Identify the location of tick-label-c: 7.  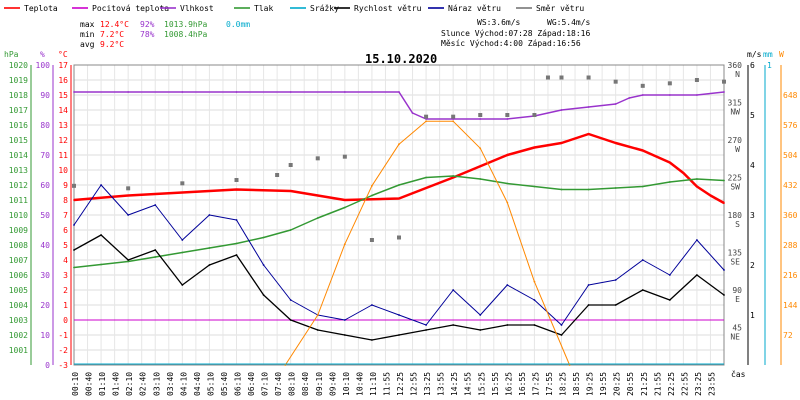
(65, 215).